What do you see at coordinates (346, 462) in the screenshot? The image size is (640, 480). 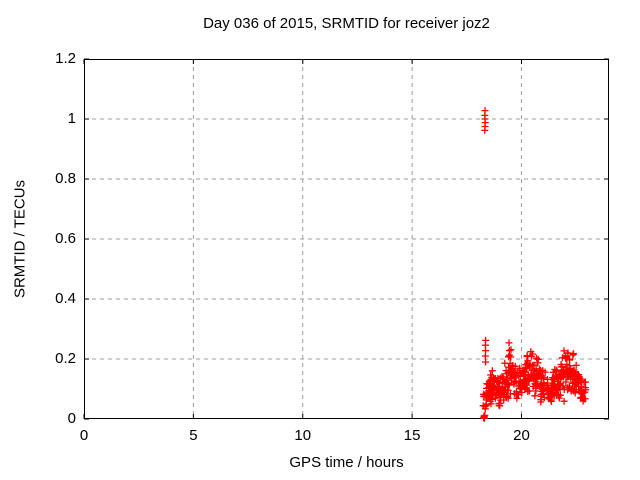 I see `x-axis-label: GPS time / hours` at bounding box center [346, 462].